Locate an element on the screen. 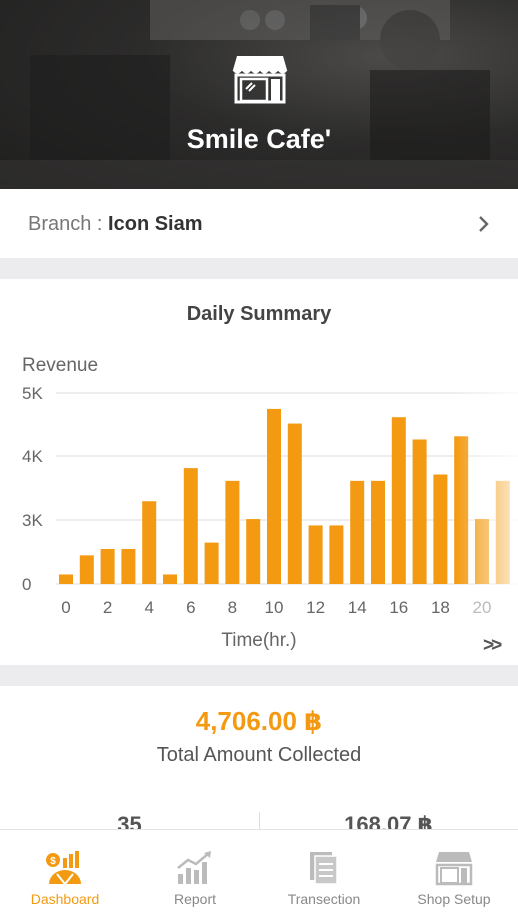  y-tick-label: 4K is located at coordinates (32, 456).